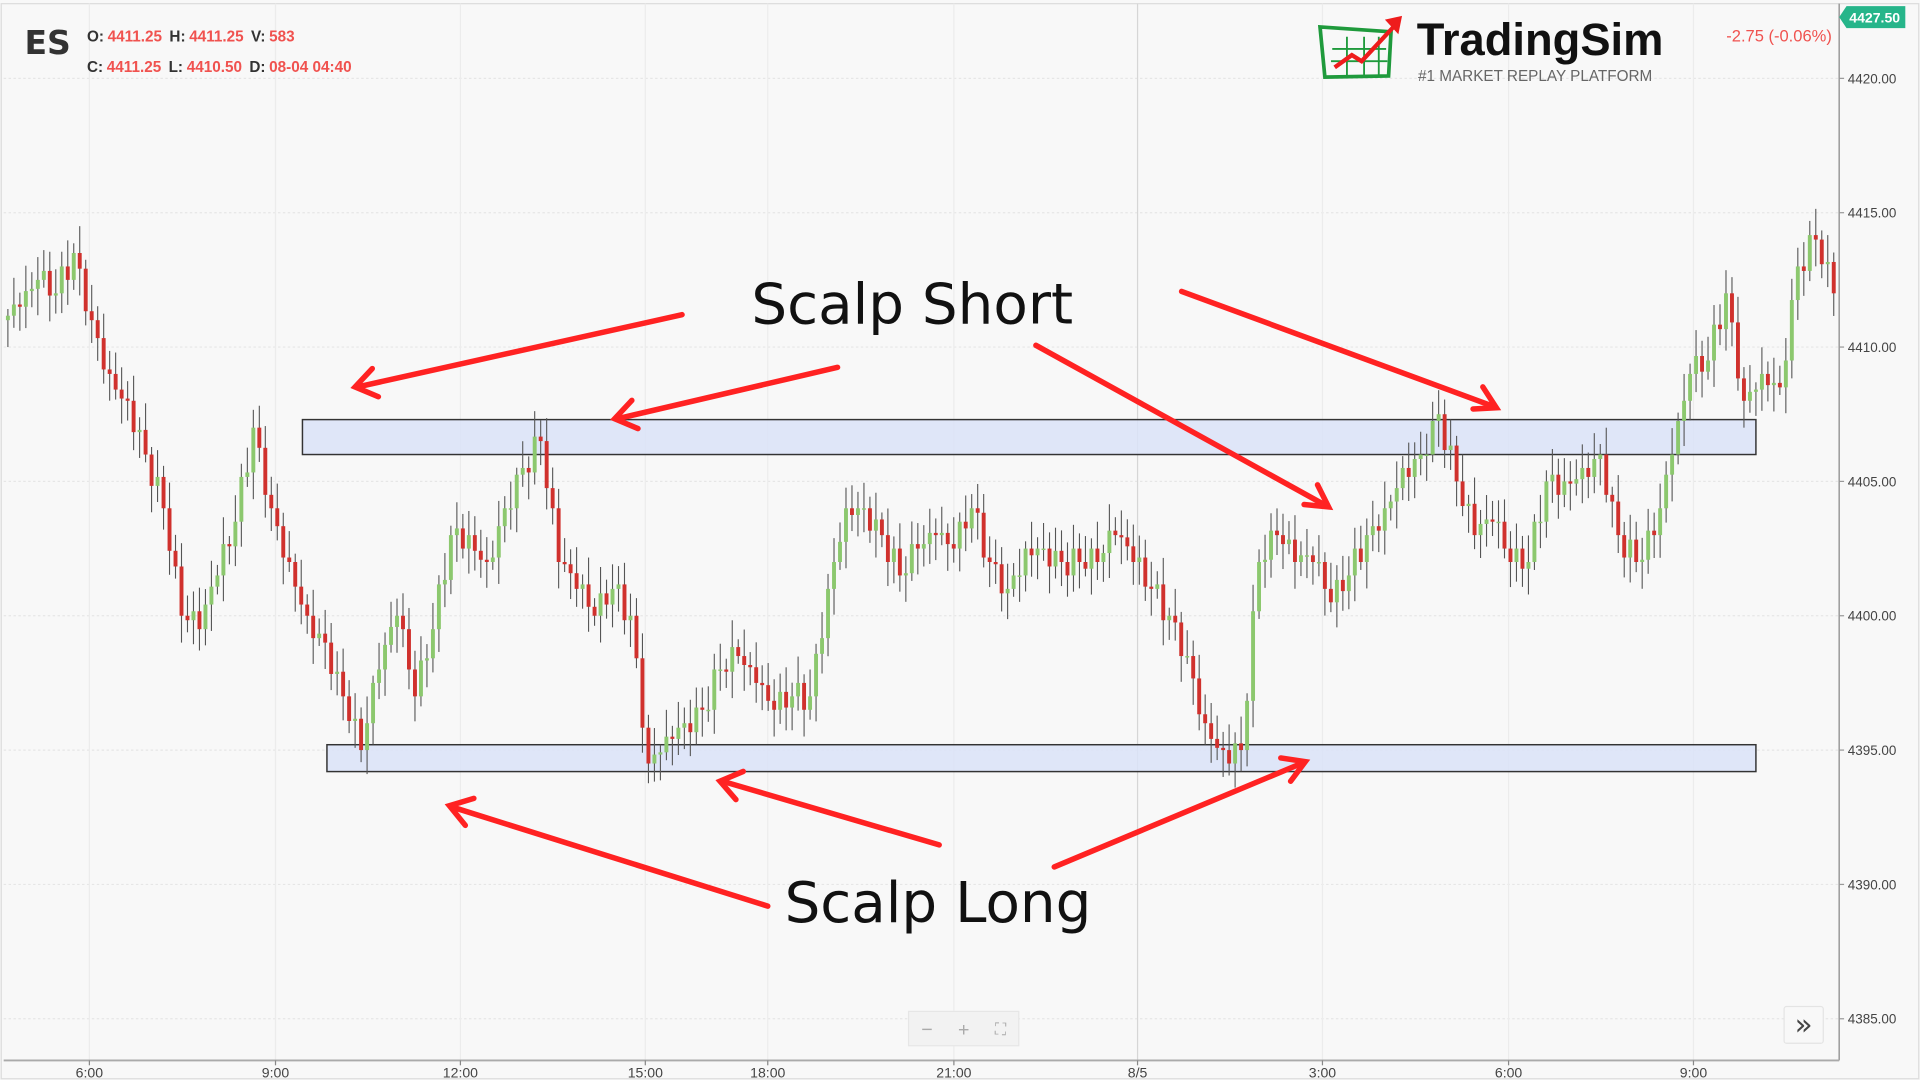 This screenshot has height=1080, width=1920. I want to click on close-value: 4411.25, so click(134, 67).